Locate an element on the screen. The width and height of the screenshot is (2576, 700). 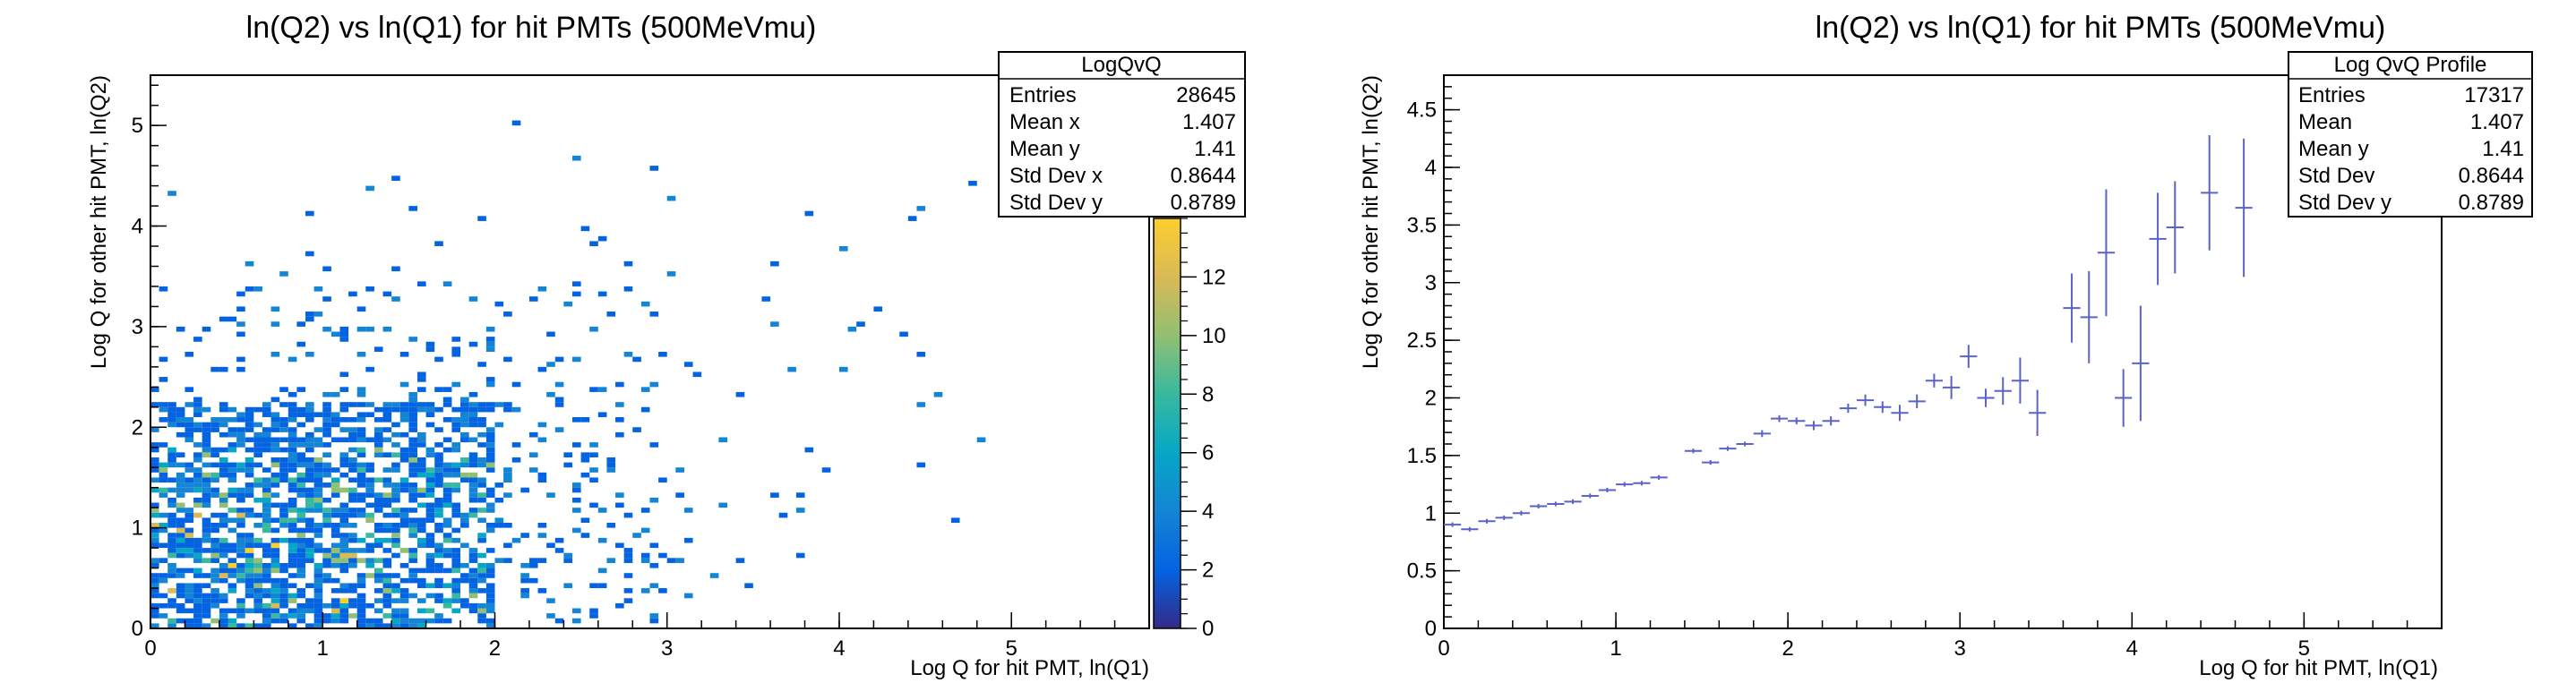
left-stats-title: LogQvQ is located at coordinates (1121, 65).